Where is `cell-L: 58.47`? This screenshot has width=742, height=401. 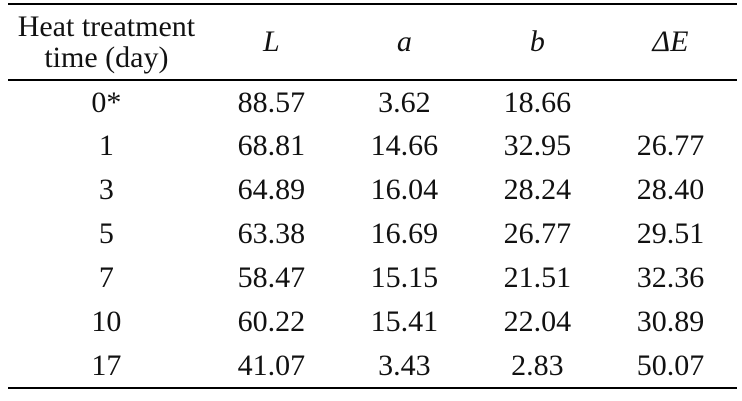 cell-L: 58.47 is located at coordinates (271, 277).